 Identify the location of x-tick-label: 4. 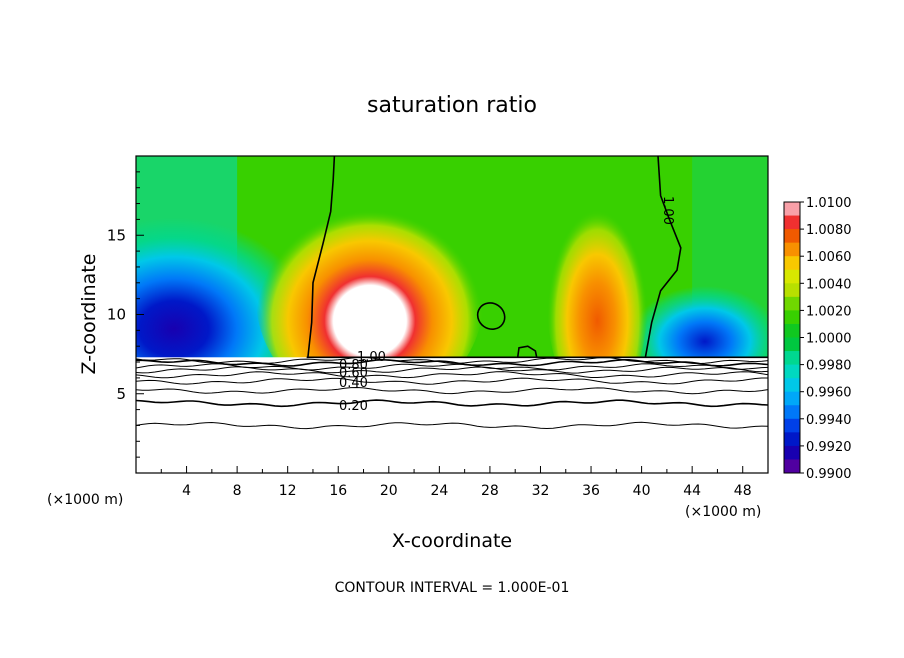
(186, 491).